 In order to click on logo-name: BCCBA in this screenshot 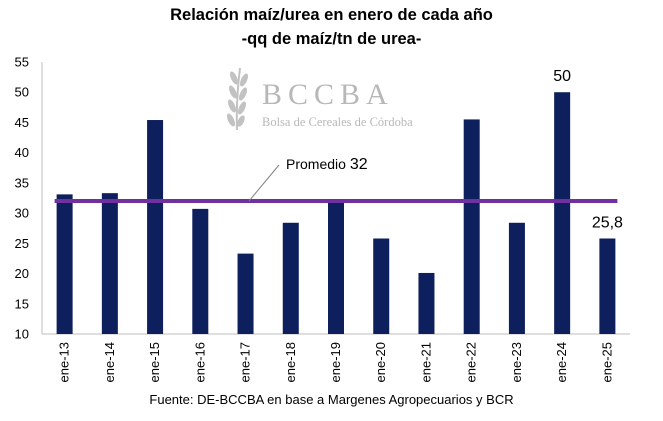, I will do `click(328, 94)`.